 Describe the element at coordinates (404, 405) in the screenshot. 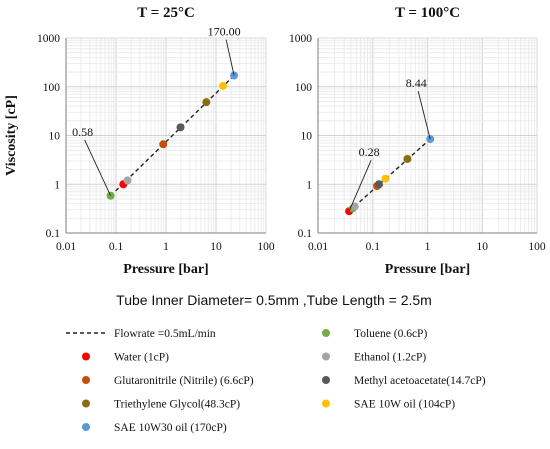

I see `legend-label: SAE 10W oil (104cP)` at that location.